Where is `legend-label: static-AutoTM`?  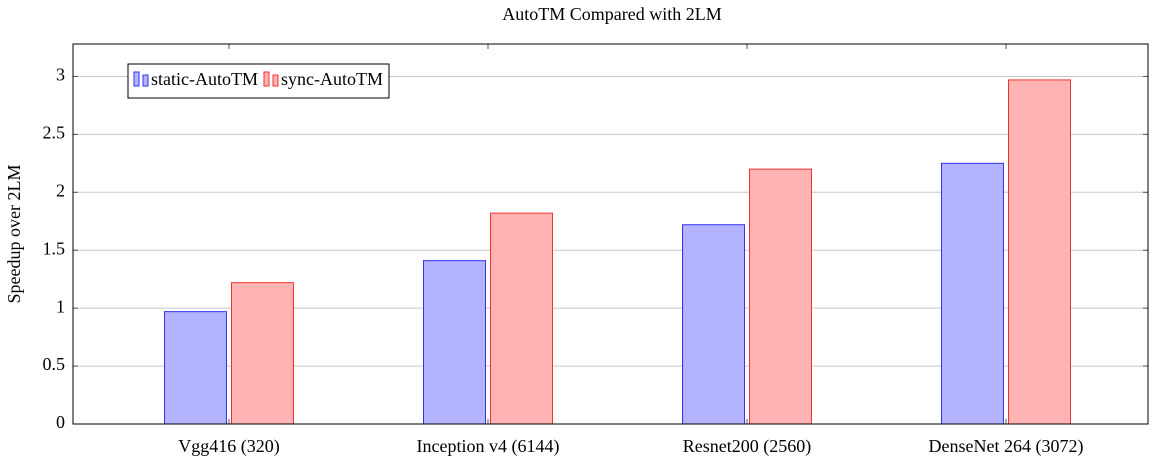
legend-label: static-AutoTM is located at coordinates (204, 79).